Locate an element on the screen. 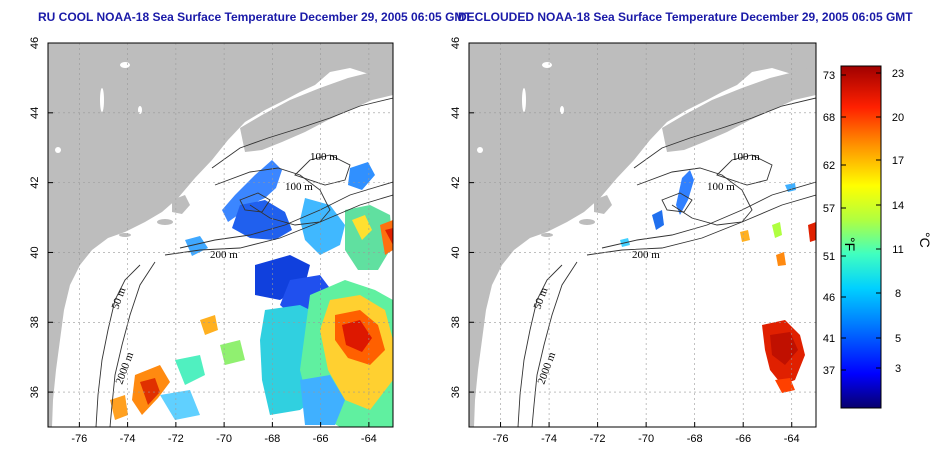  fahrenheit-tick-label: 62 is located at coordinates (829, 166).